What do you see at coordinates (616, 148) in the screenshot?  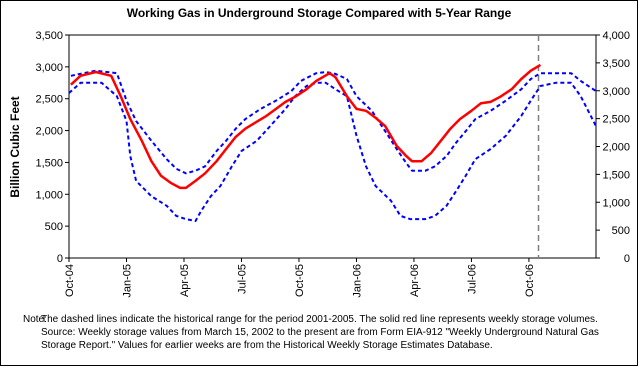 I see `y2-tick-label: 2,000` at bounding box center [616, 148].